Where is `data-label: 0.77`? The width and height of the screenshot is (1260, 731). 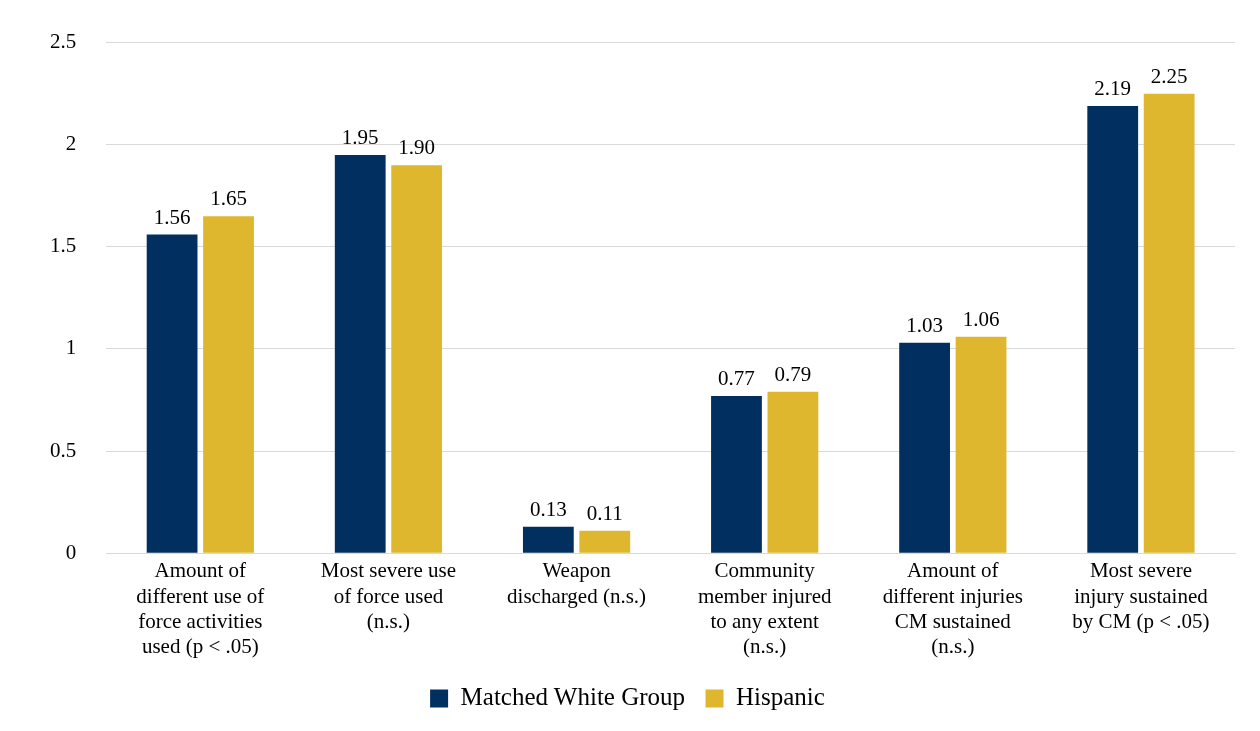 data-label: 0.77 is located at coordinates (736, 377).